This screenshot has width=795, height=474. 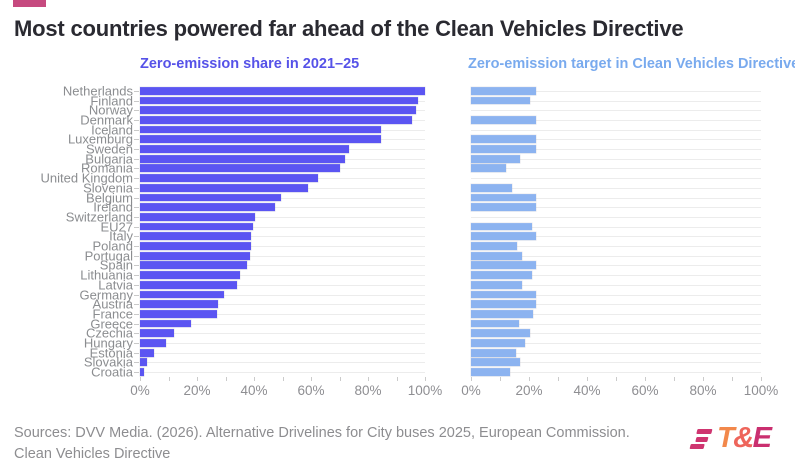 I want to click on category-label: Ireland, so click(x=113, y=207).